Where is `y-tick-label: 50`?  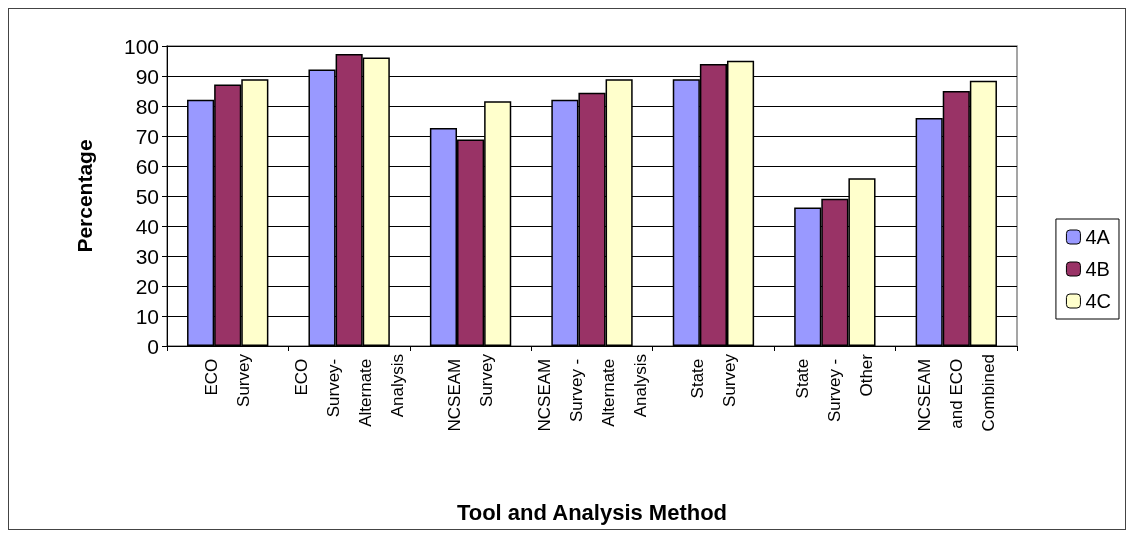
y-tick-label: 50 is located at coordinates (147, 196).